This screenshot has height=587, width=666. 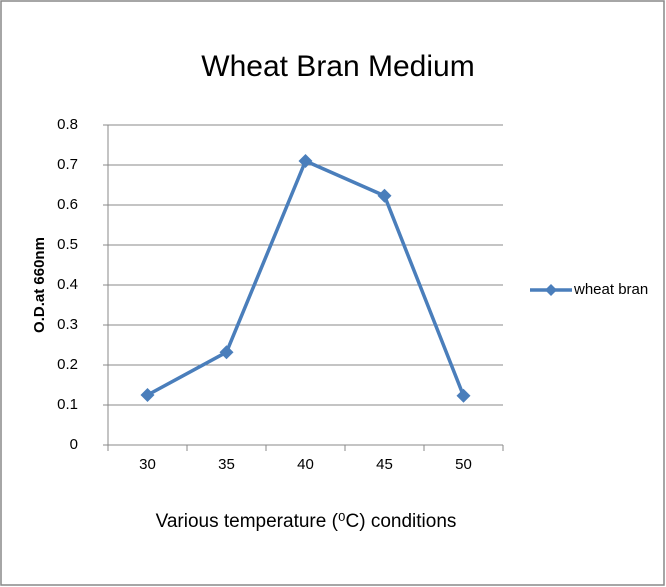 What do you see at coordinates (67, 284) in the screenshot?
I see `y-tick-label: 0.4` at bounding box center [67, 284].